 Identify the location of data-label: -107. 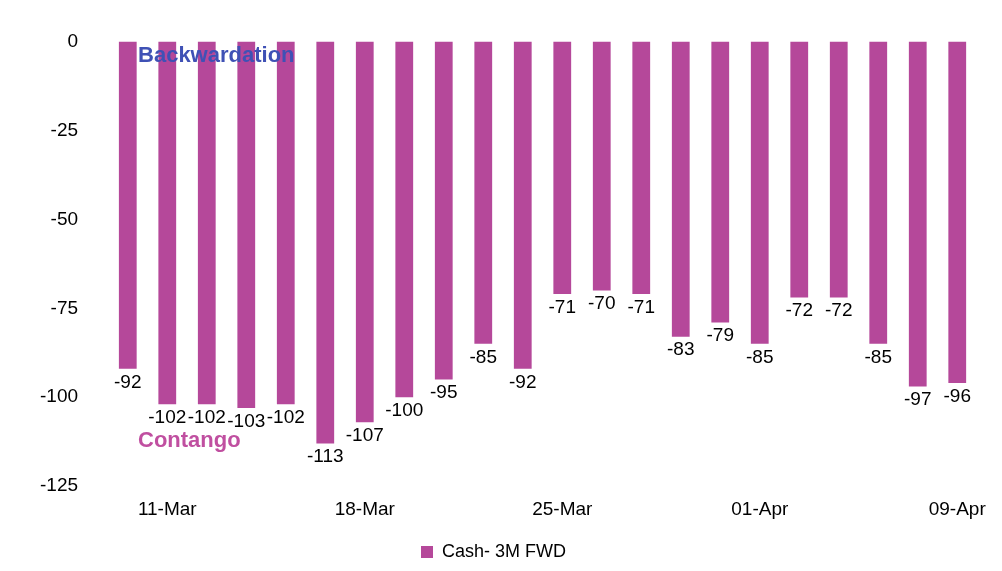
(364, 434).